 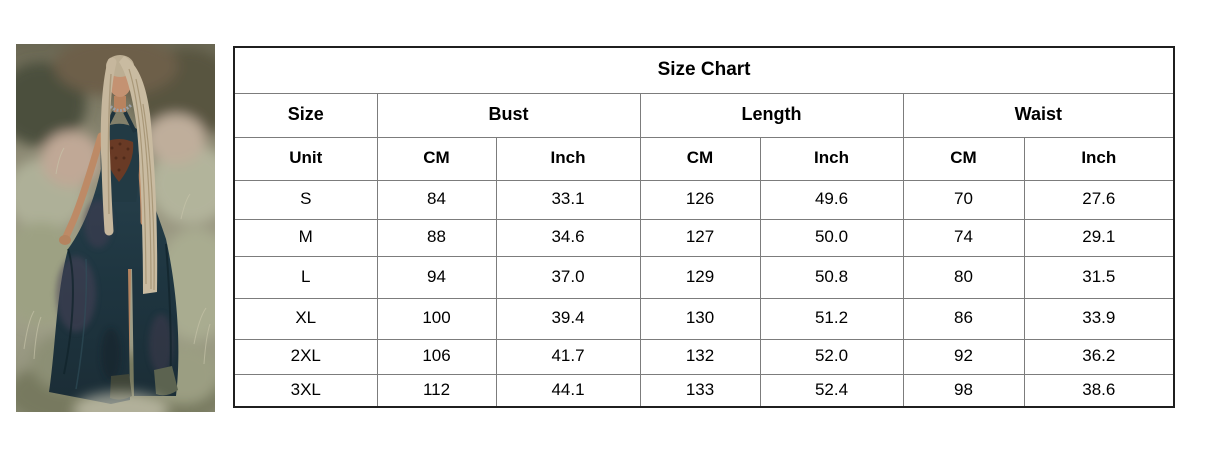 What do you see at coordinates (831, 356) in the screenshot?
I see `cell-length-inch: 52.0` at bounding box center [831, 356].